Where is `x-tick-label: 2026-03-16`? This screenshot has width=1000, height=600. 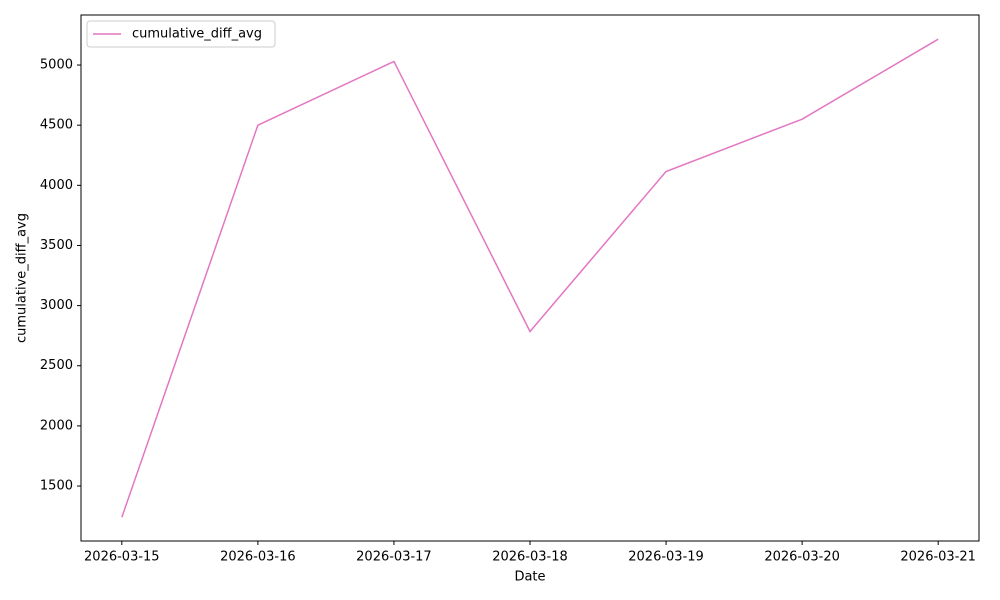
x-tick-label: 2026-03-16 is located at coordinates (258, 557).